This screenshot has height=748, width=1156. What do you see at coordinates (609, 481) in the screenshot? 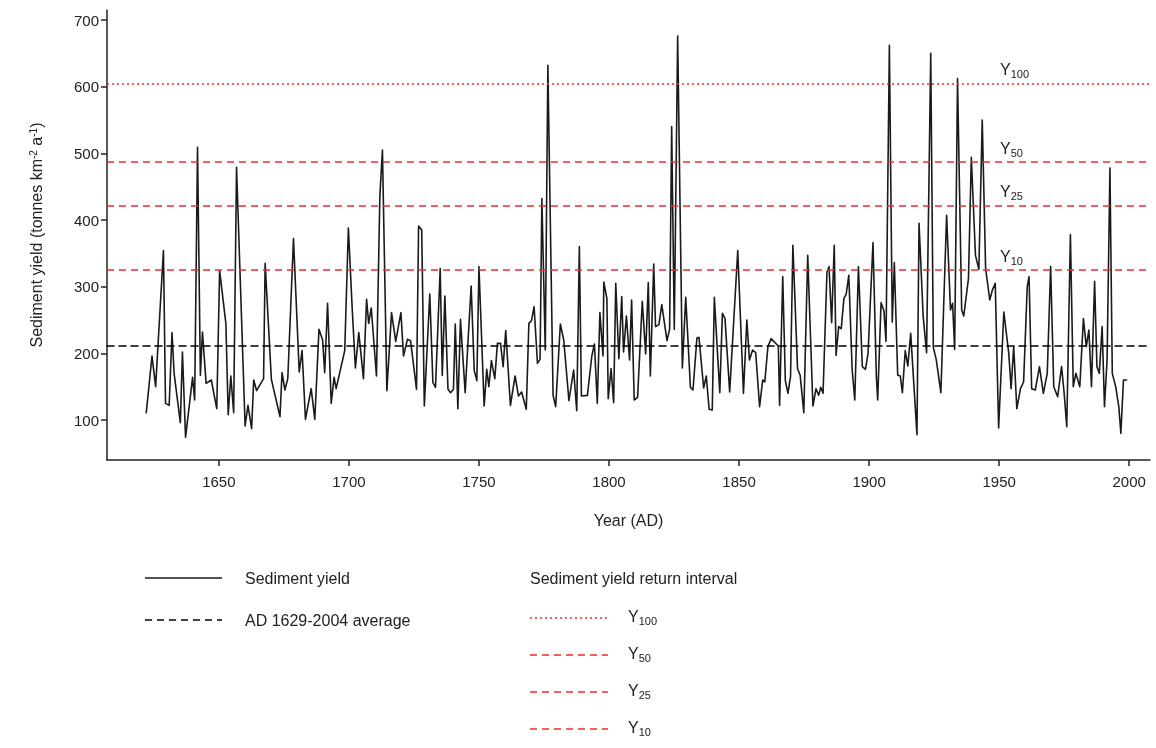
I see `x-tick-label: 1800` at bounding box center [609, 481].